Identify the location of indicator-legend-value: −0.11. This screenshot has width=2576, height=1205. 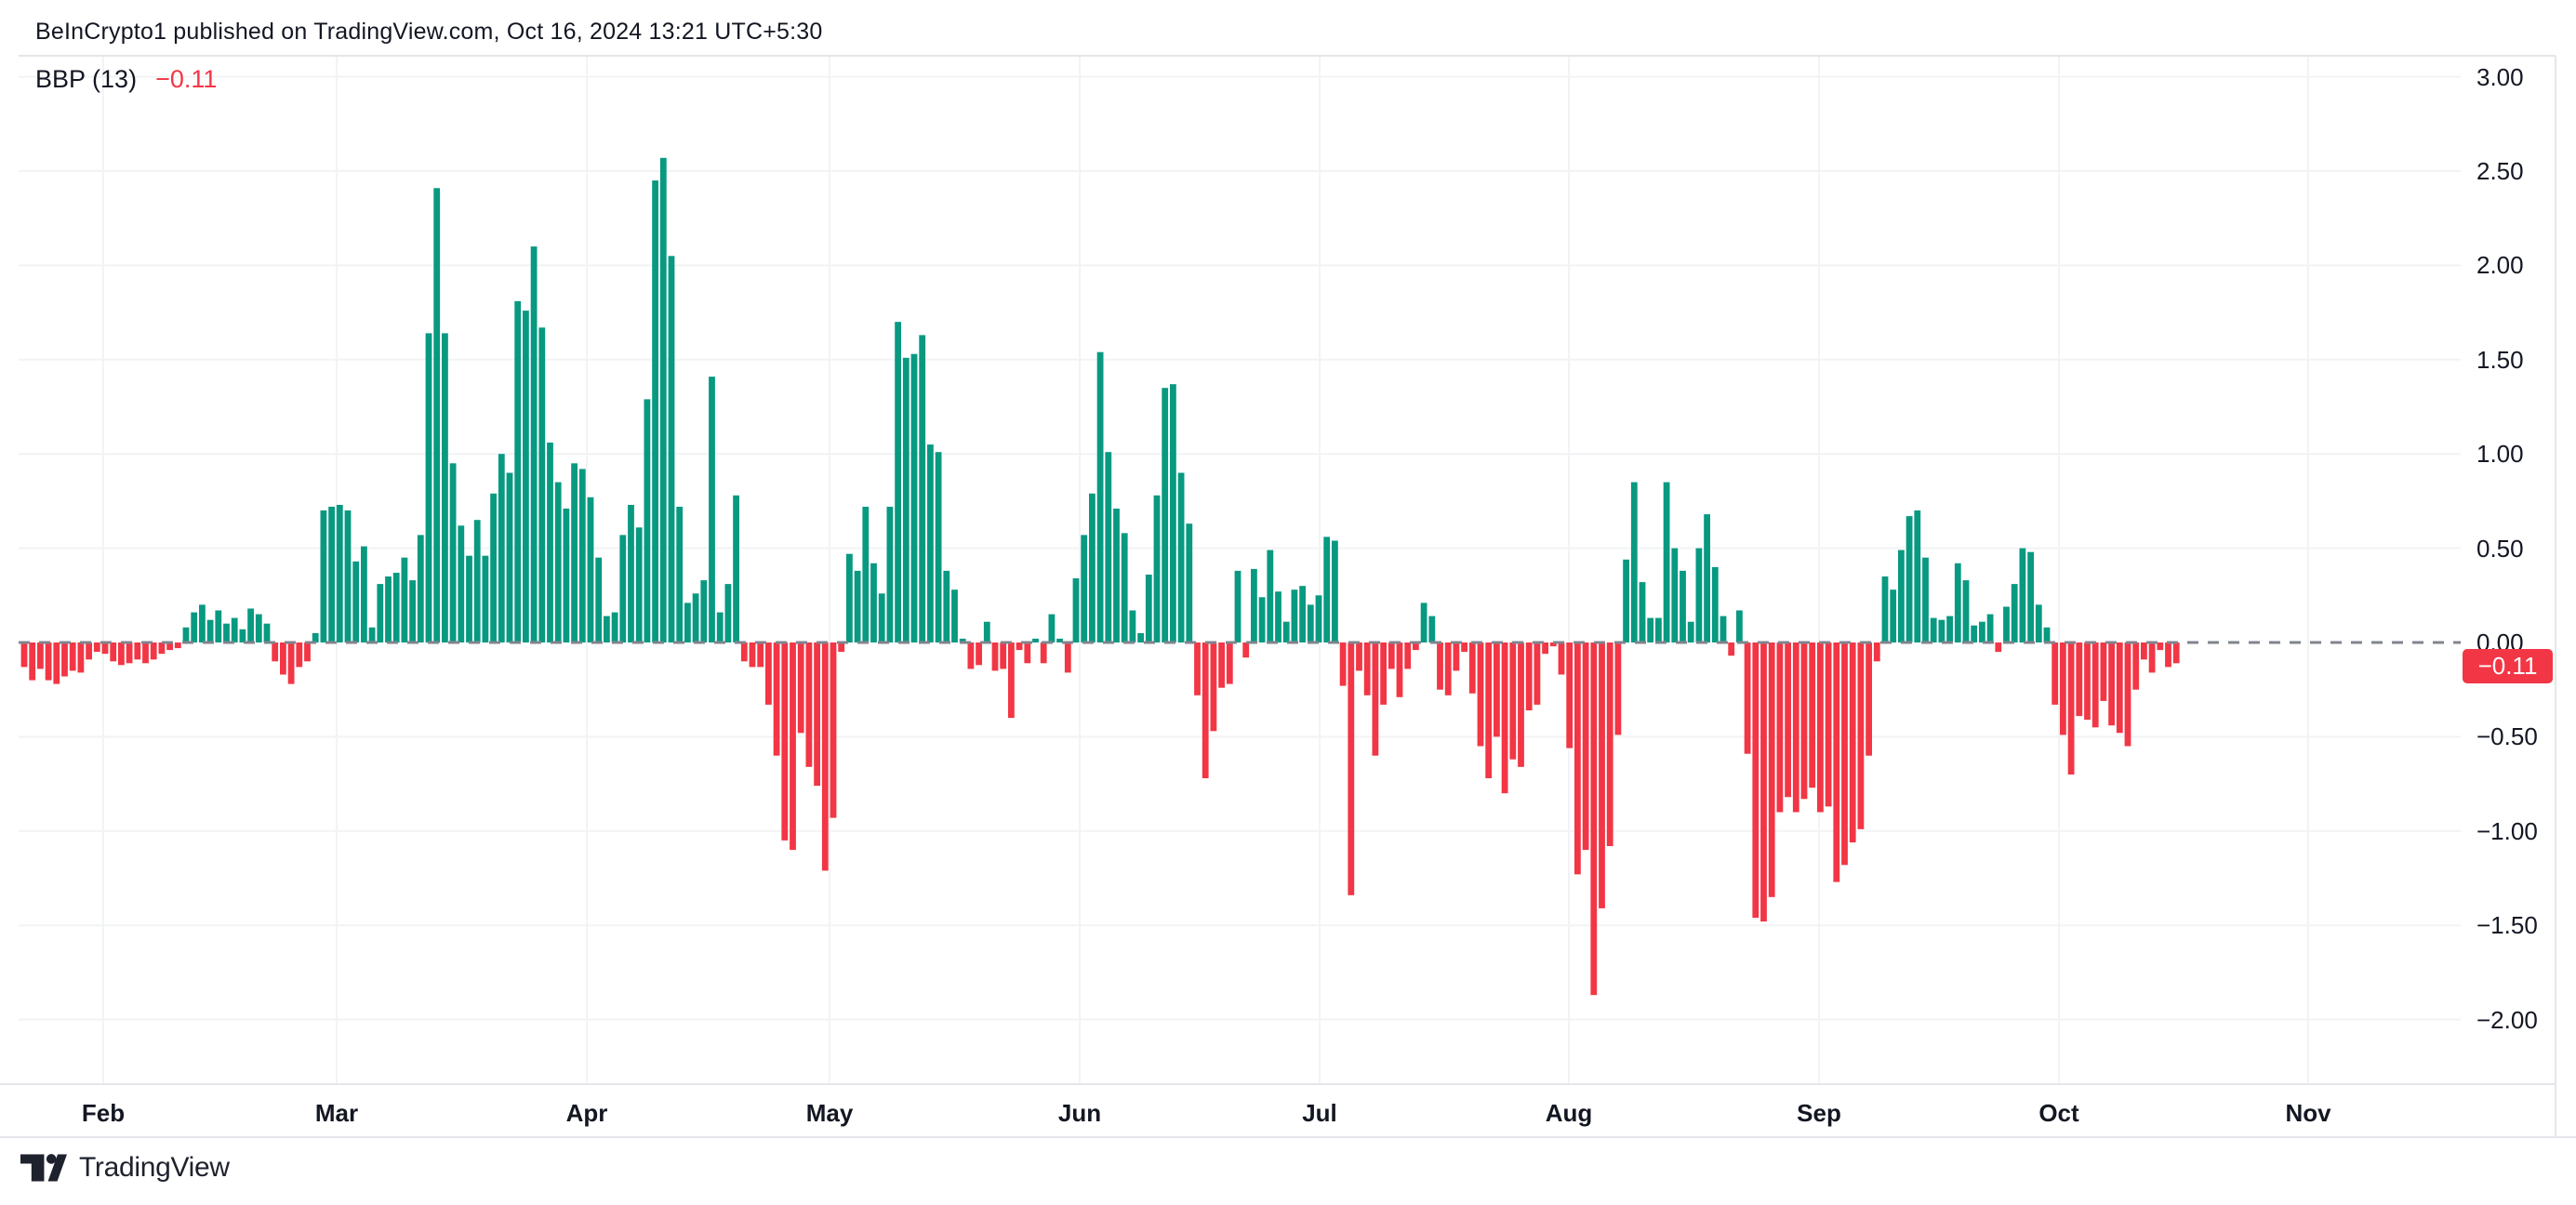
(186, 79).